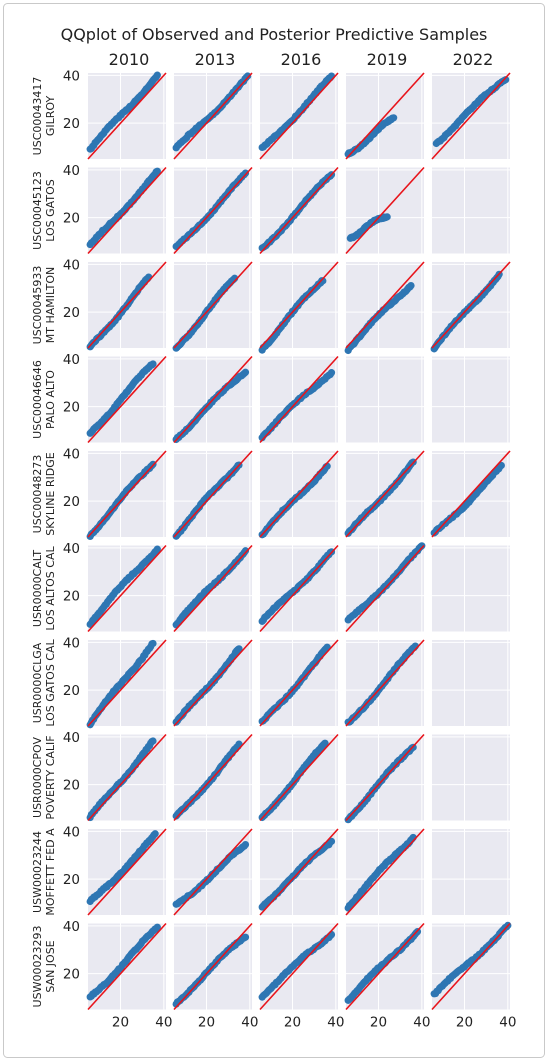 The width and height of the screenshot is (549, 1062). I want to click on panel-usw00023293-2010, so click(126, 966).